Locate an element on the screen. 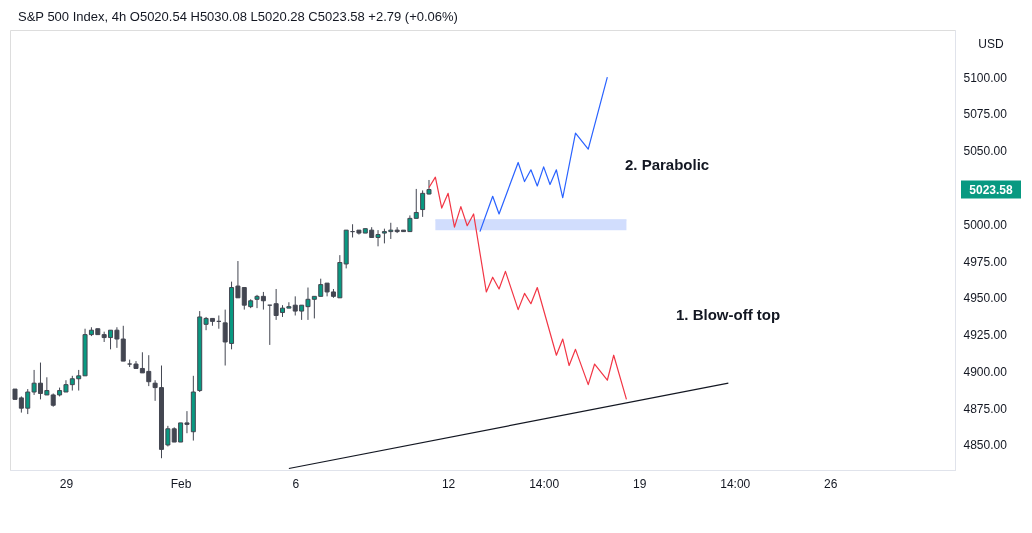  y-tick-label: 5100.00 is located at coordinates (985, 77).